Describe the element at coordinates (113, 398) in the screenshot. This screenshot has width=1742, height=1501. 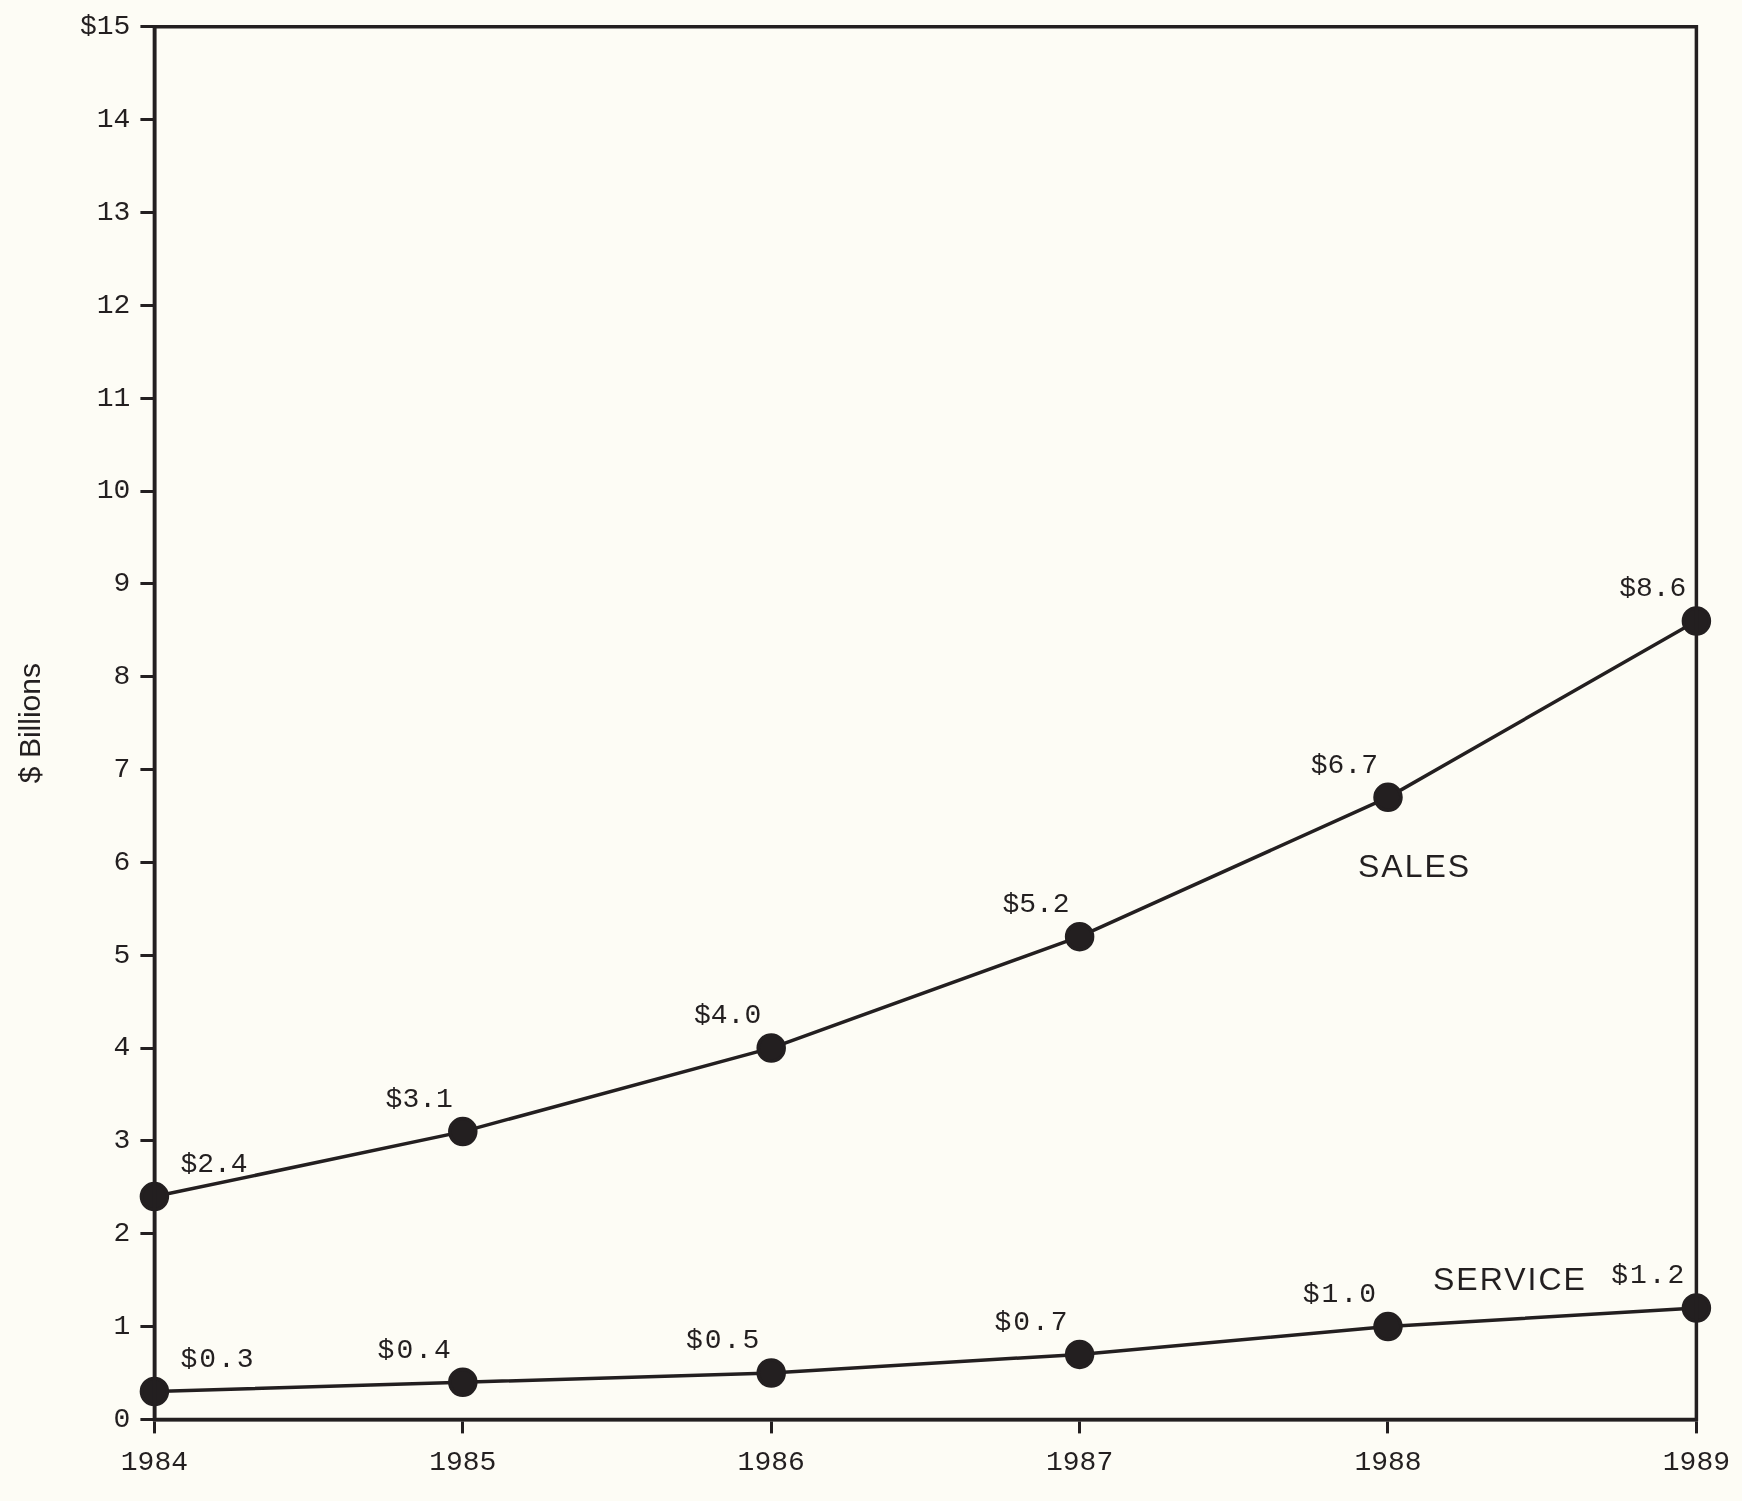
I see `y-tick-label: 11` at that location.